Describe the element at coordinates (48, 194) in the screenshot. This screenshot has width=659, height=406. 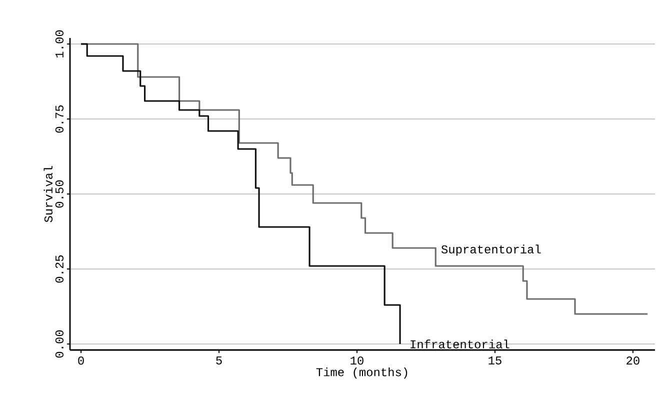
I see `y-axis-title: Survival` at that location.